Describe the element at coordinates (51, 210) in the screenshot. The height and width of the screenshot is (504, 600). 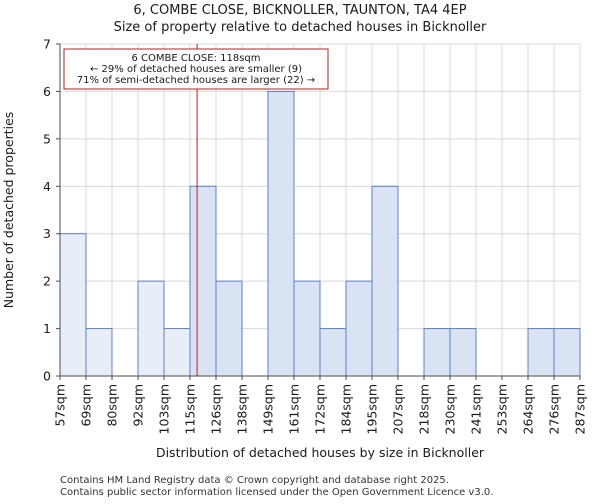
I see `y-tick-labels: 0 1 2 3 4 5 6 7` at that location.